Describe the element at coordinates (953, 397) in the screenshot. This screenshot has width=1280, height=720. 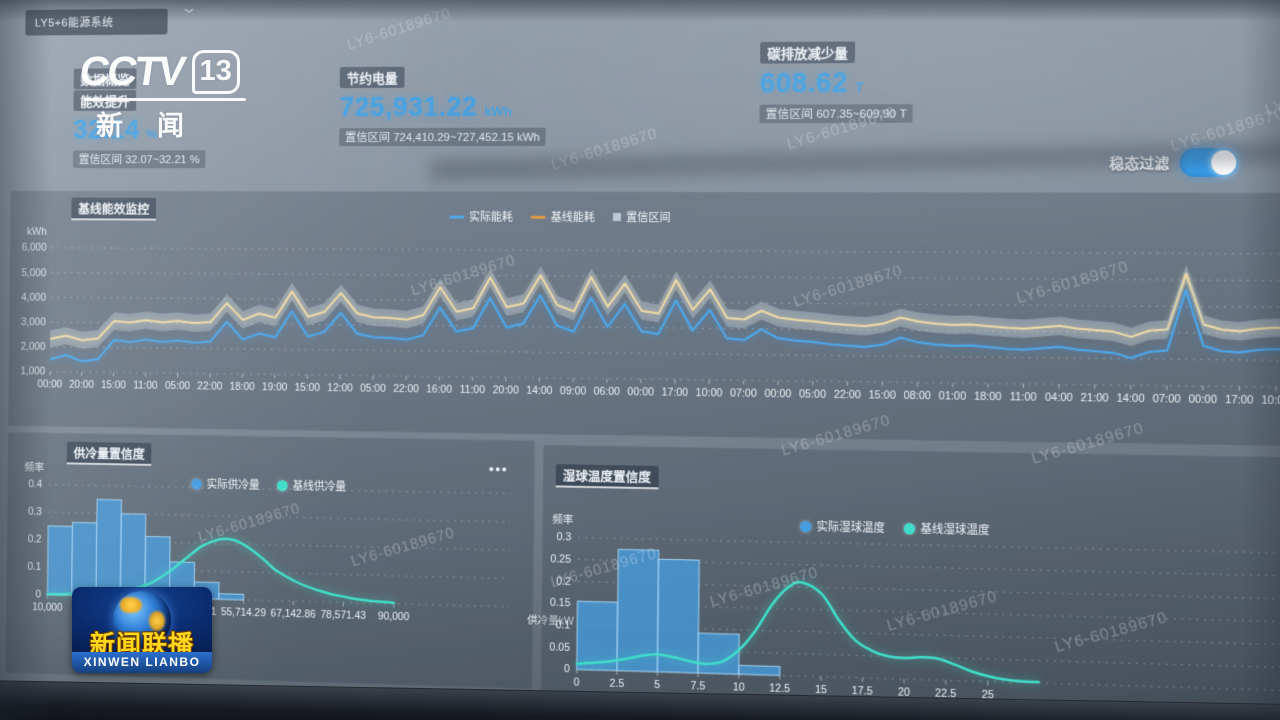
I see `x-tick-label: 01:00` at that location.